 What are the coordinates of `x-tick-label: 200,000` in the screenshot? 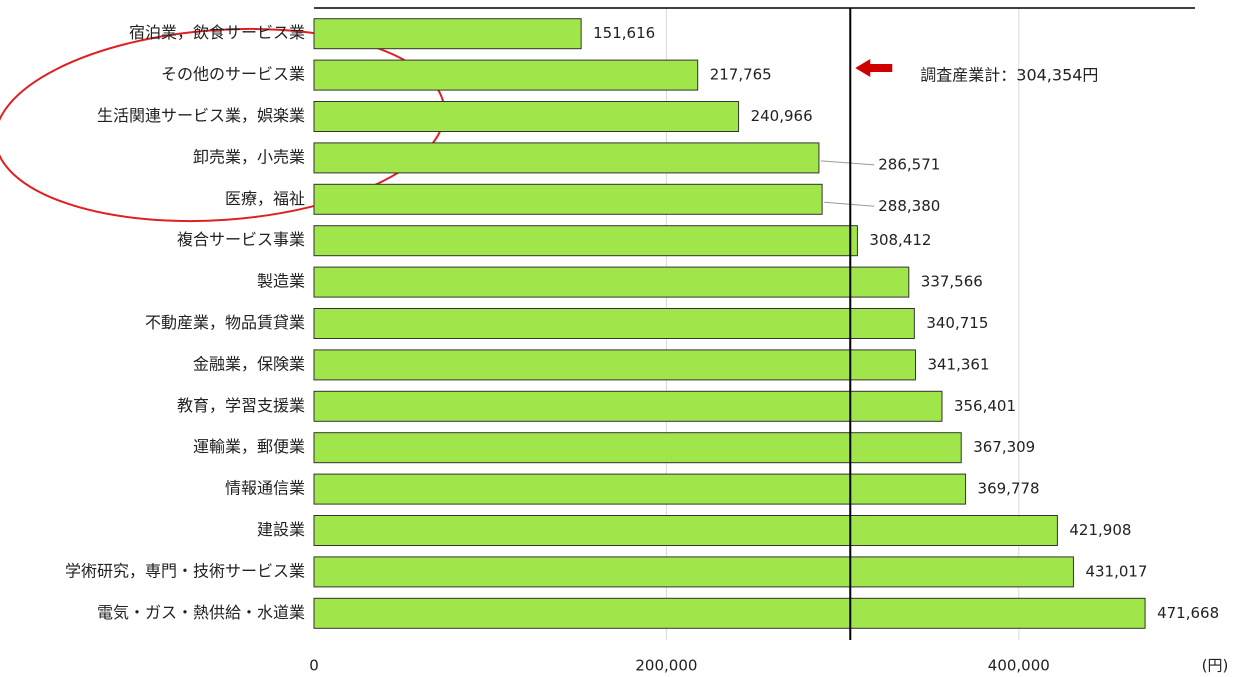 It's located at (666, 666).